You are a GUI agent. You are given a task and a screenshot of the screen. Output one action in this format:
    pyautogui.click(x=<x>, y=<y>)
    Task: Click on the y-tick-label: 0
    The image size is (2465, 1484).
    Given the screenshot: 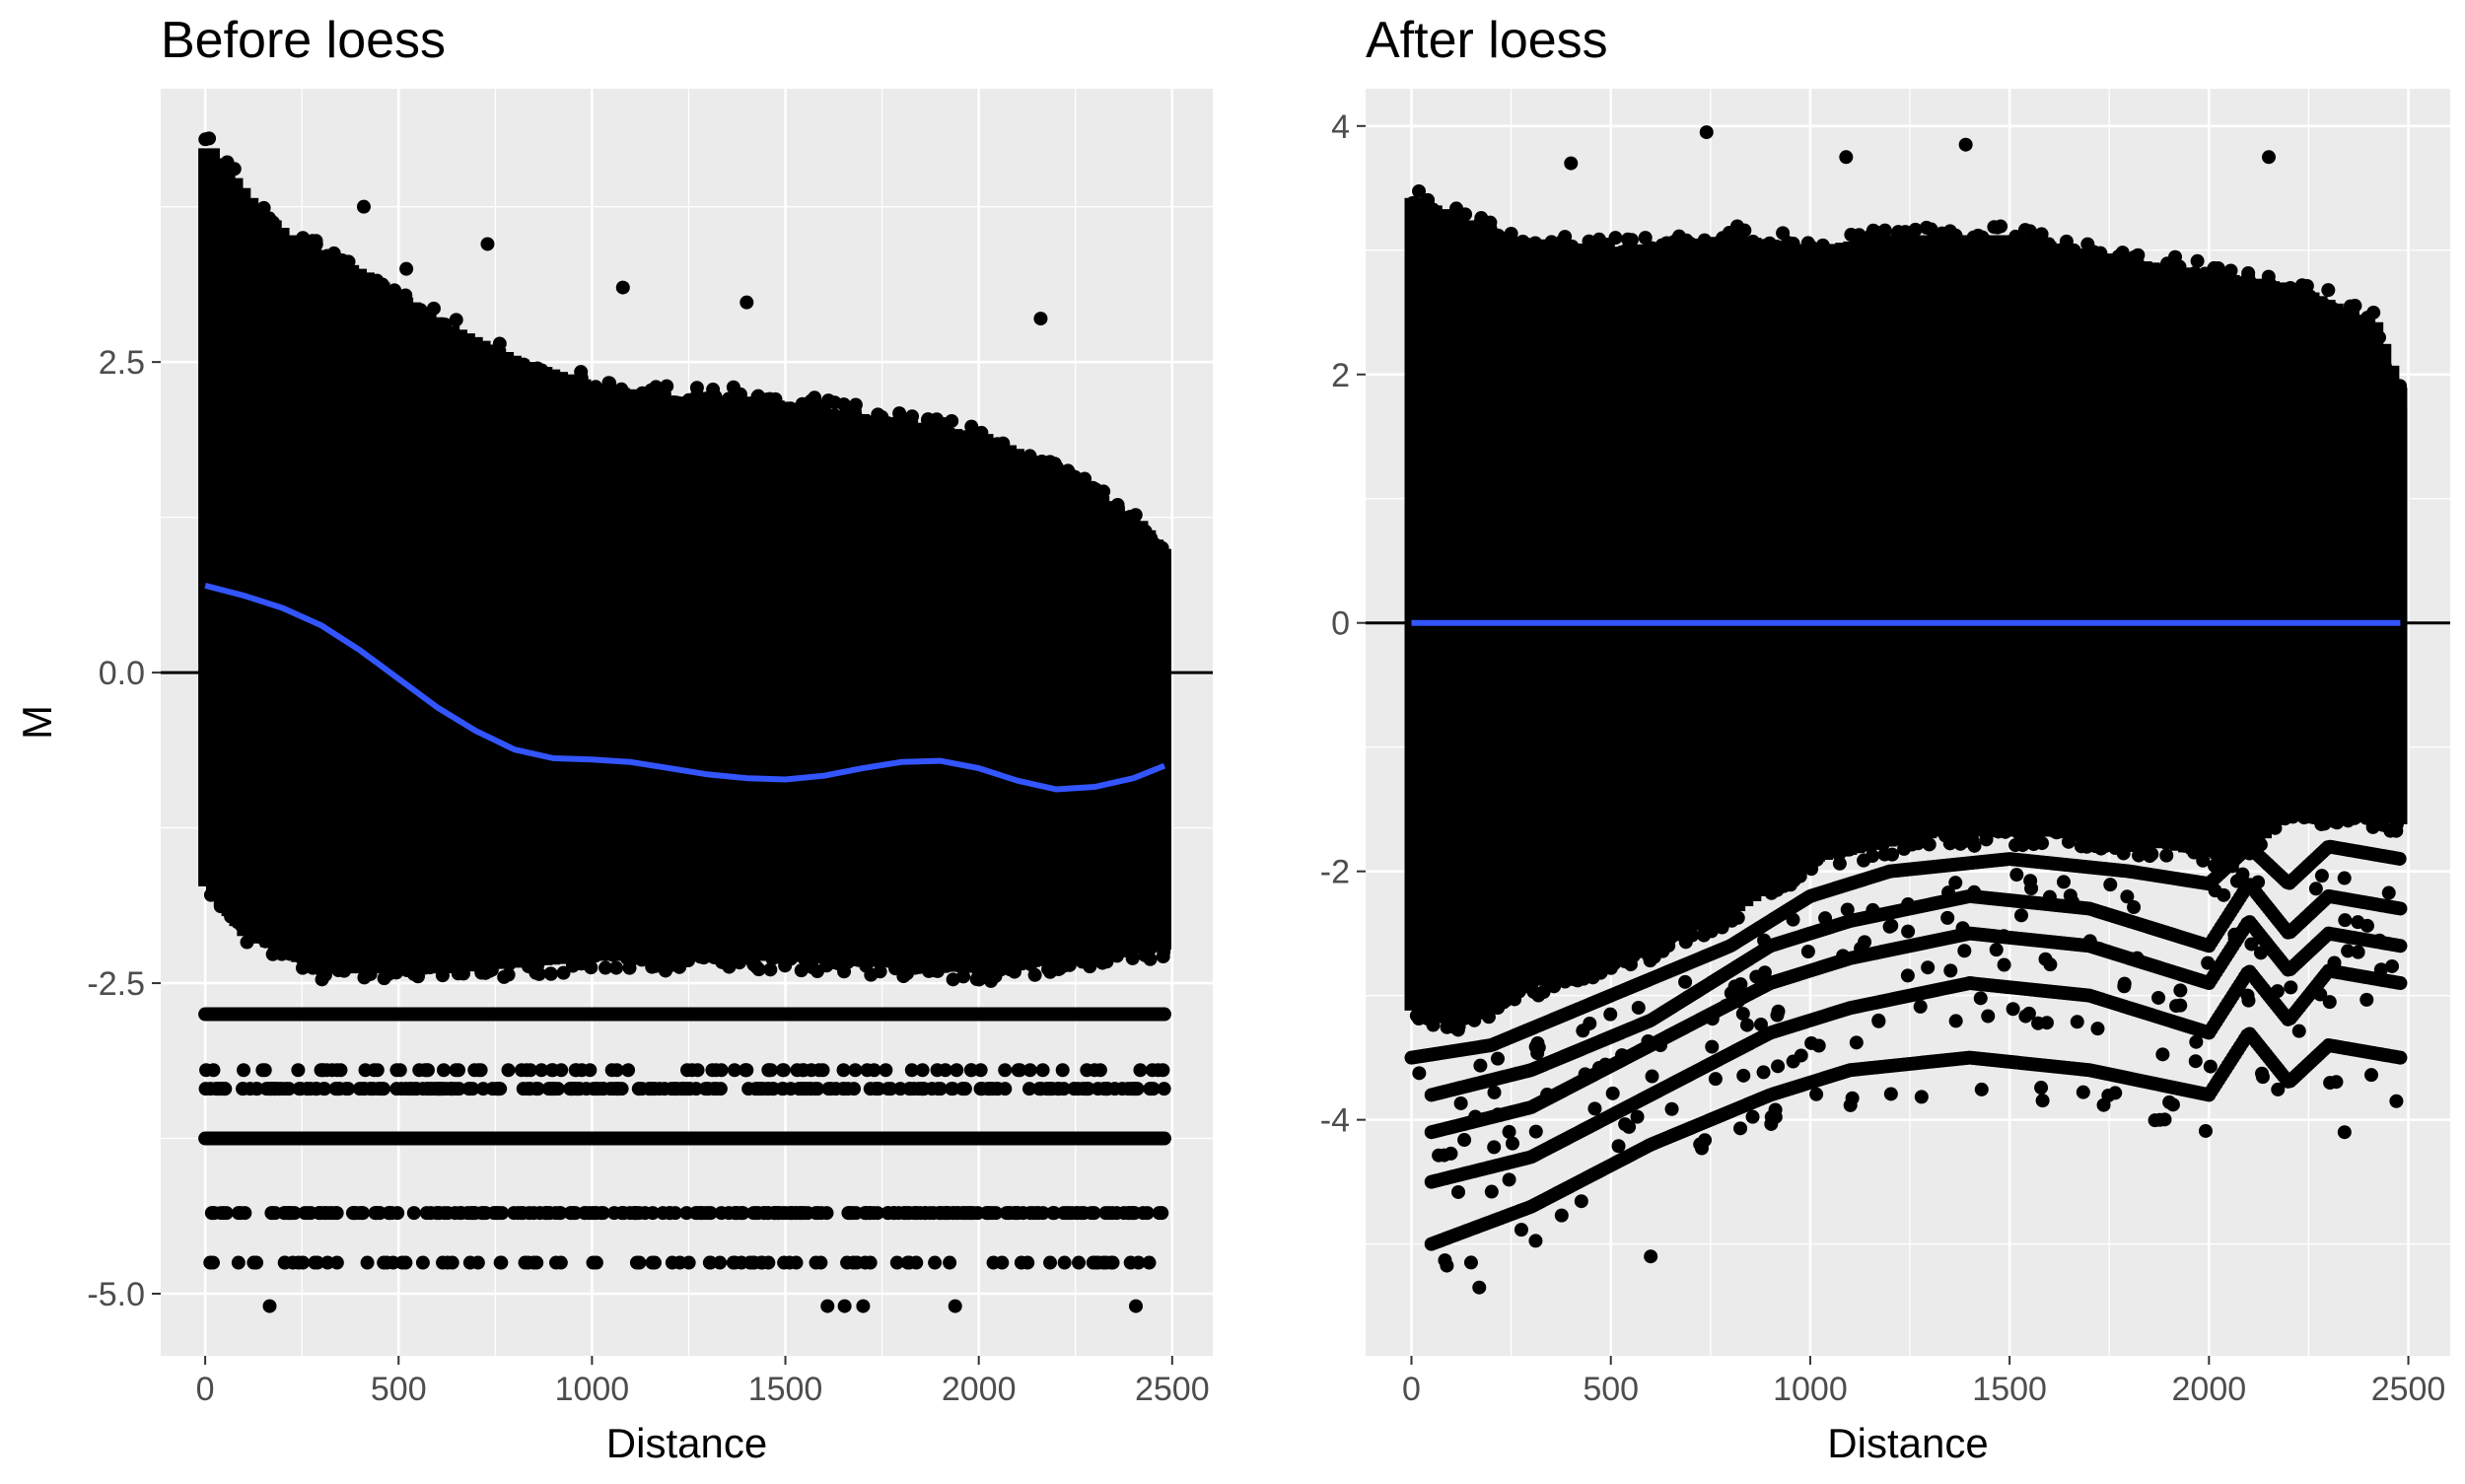 What is the action you would take?
    pyautogui.click(x=1340, y=624)
    